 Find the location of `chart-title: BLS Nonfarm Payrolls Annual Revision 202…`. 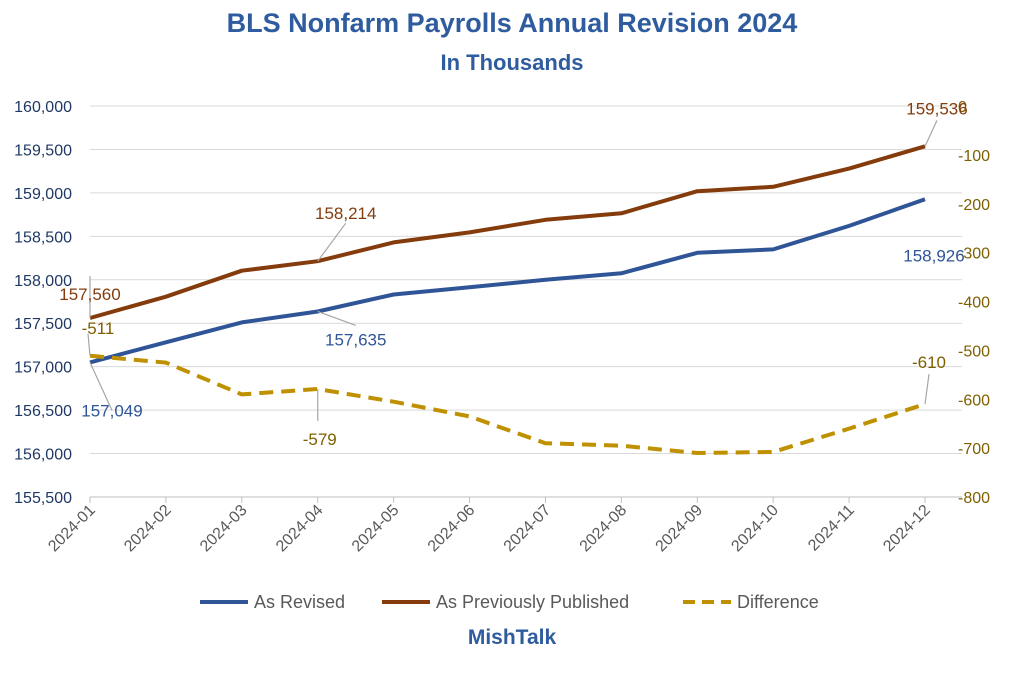

chart-title: BLS Nonfarm Payrolls Annual Revision 202… is located at coordinates (512, 23).